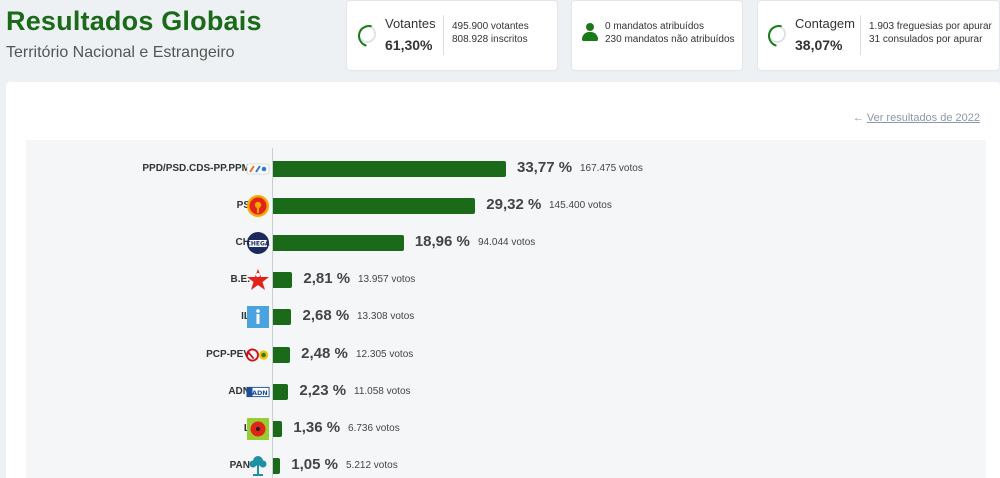 This screenshot has width=1000, height=478. Describe the element at coordinates (272, 313) in the screenshot. I see `chart-axis-line` at that location.